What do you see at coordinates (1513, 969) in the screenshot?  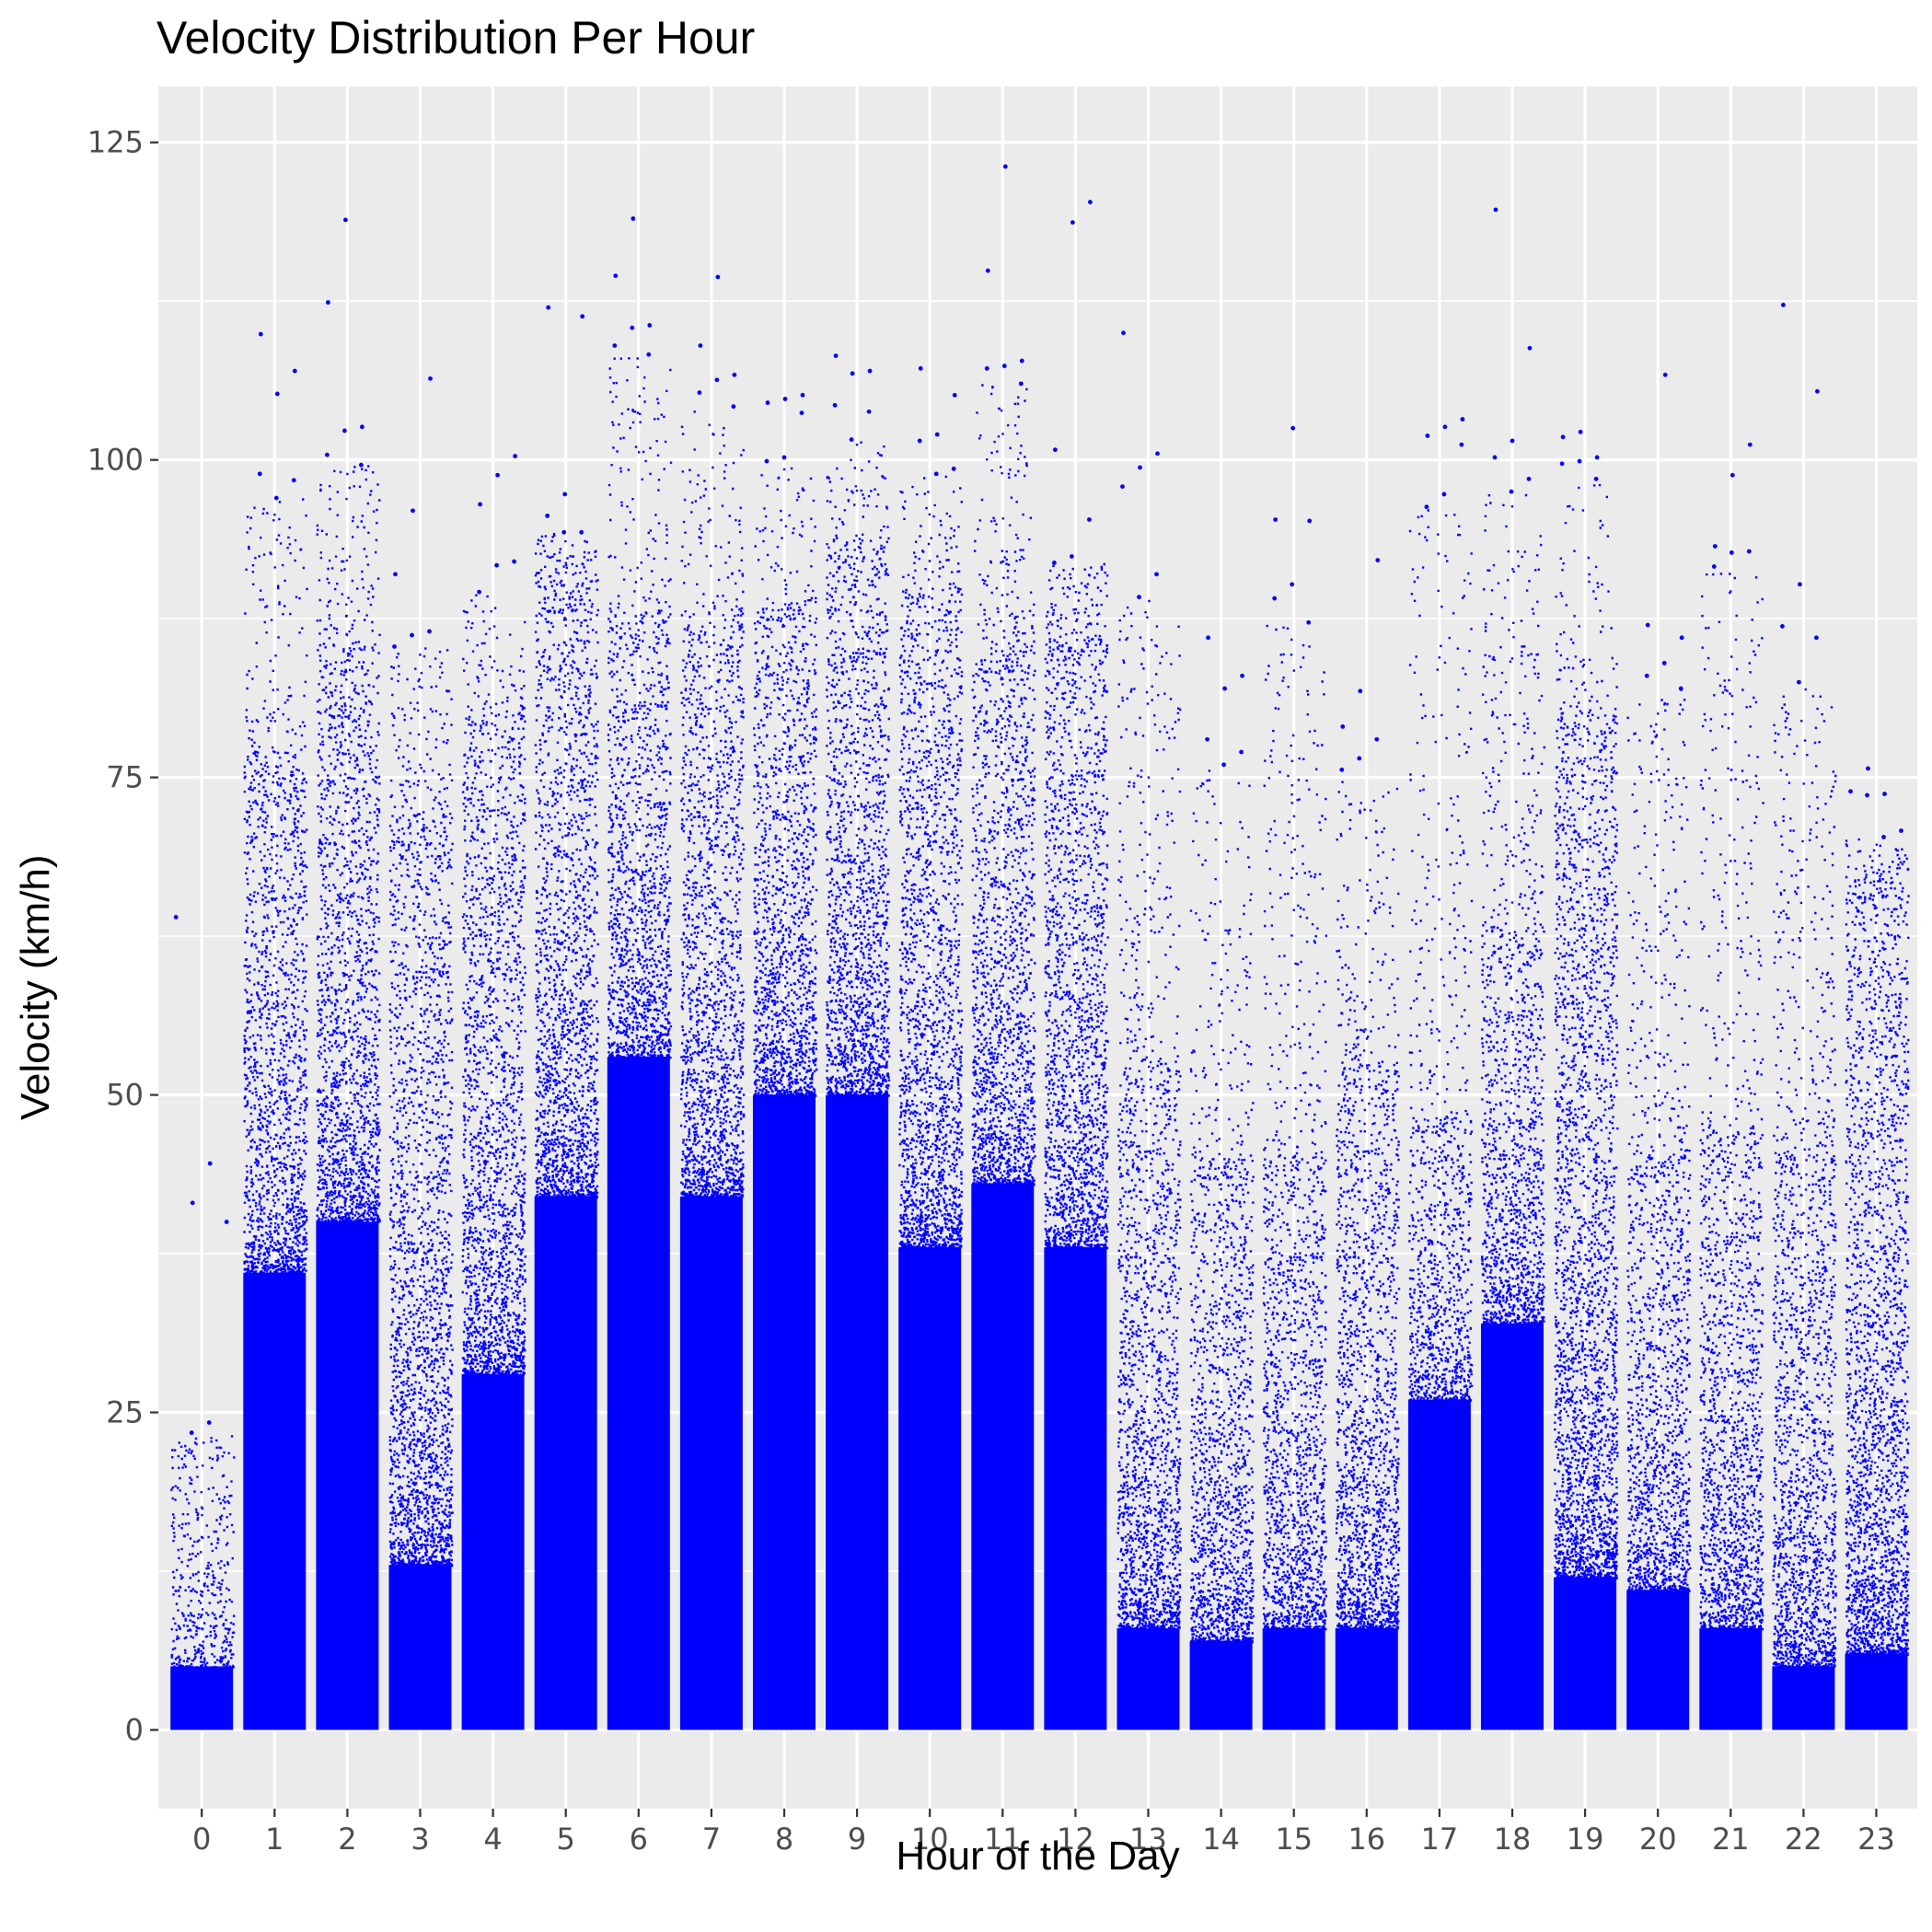 I see `hour-18-points` at bounding box center [1513, 969].